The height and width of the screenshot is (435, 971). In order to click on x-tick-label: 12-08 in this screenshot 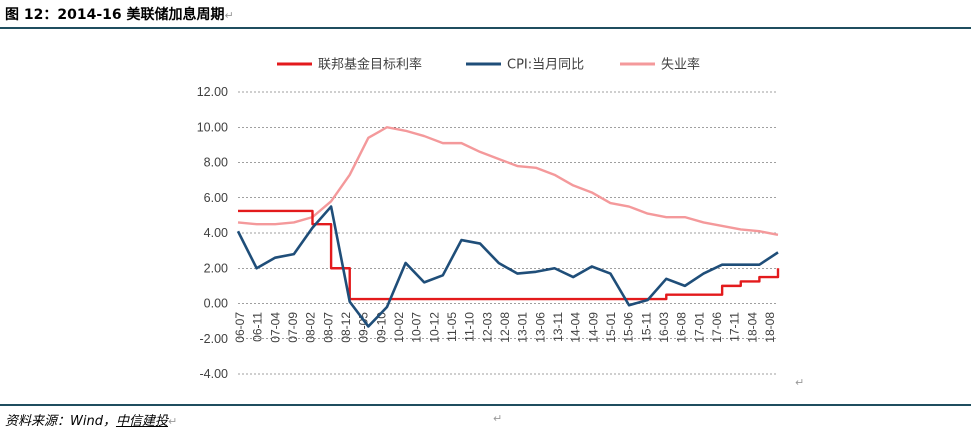, I will do `click(505, 327)`.